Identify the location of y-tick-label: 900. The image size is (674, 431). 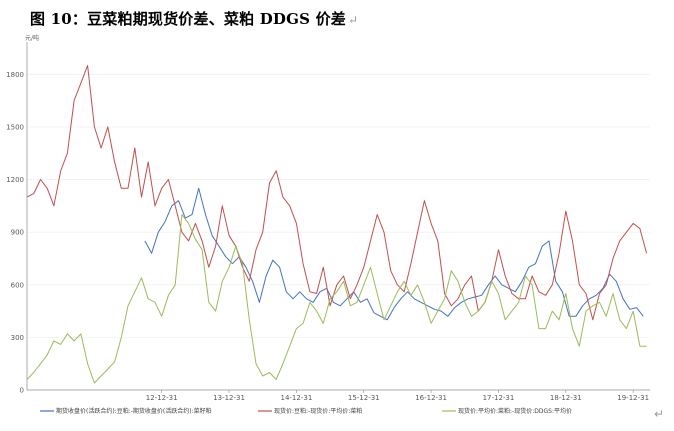
(17, 233).